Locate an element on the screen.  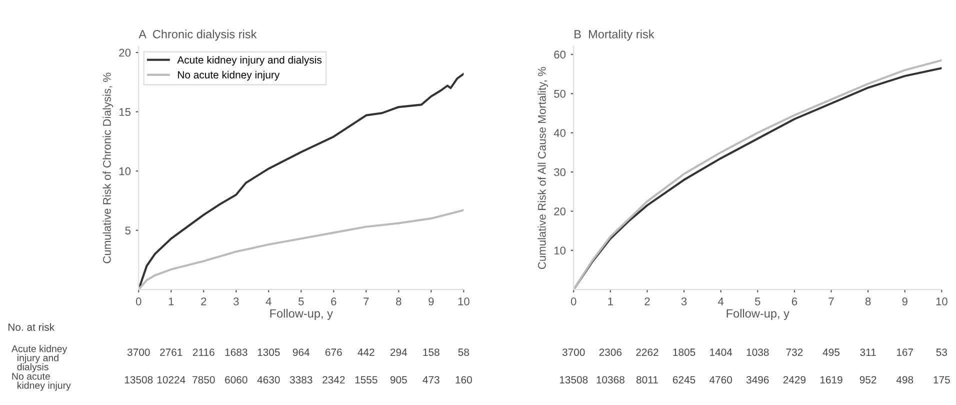
text: No acute kidney injury is located at coordinates (41, 381).